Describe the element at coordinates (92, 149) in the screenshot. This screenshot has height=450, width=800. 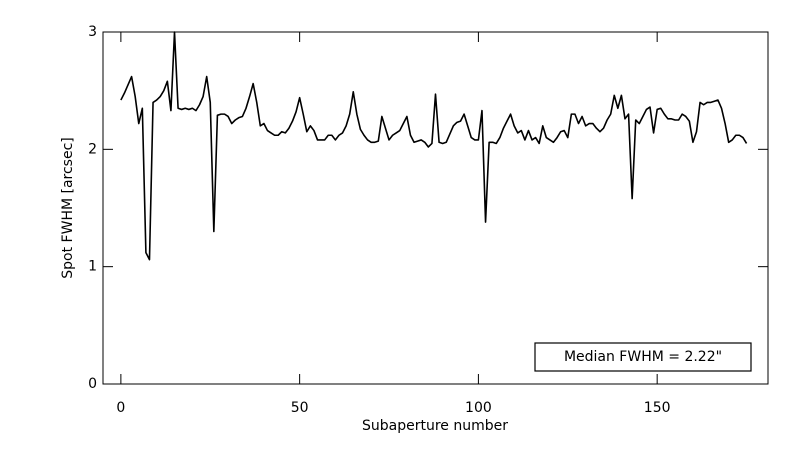
I see `y-tick-label: 2` at that location.